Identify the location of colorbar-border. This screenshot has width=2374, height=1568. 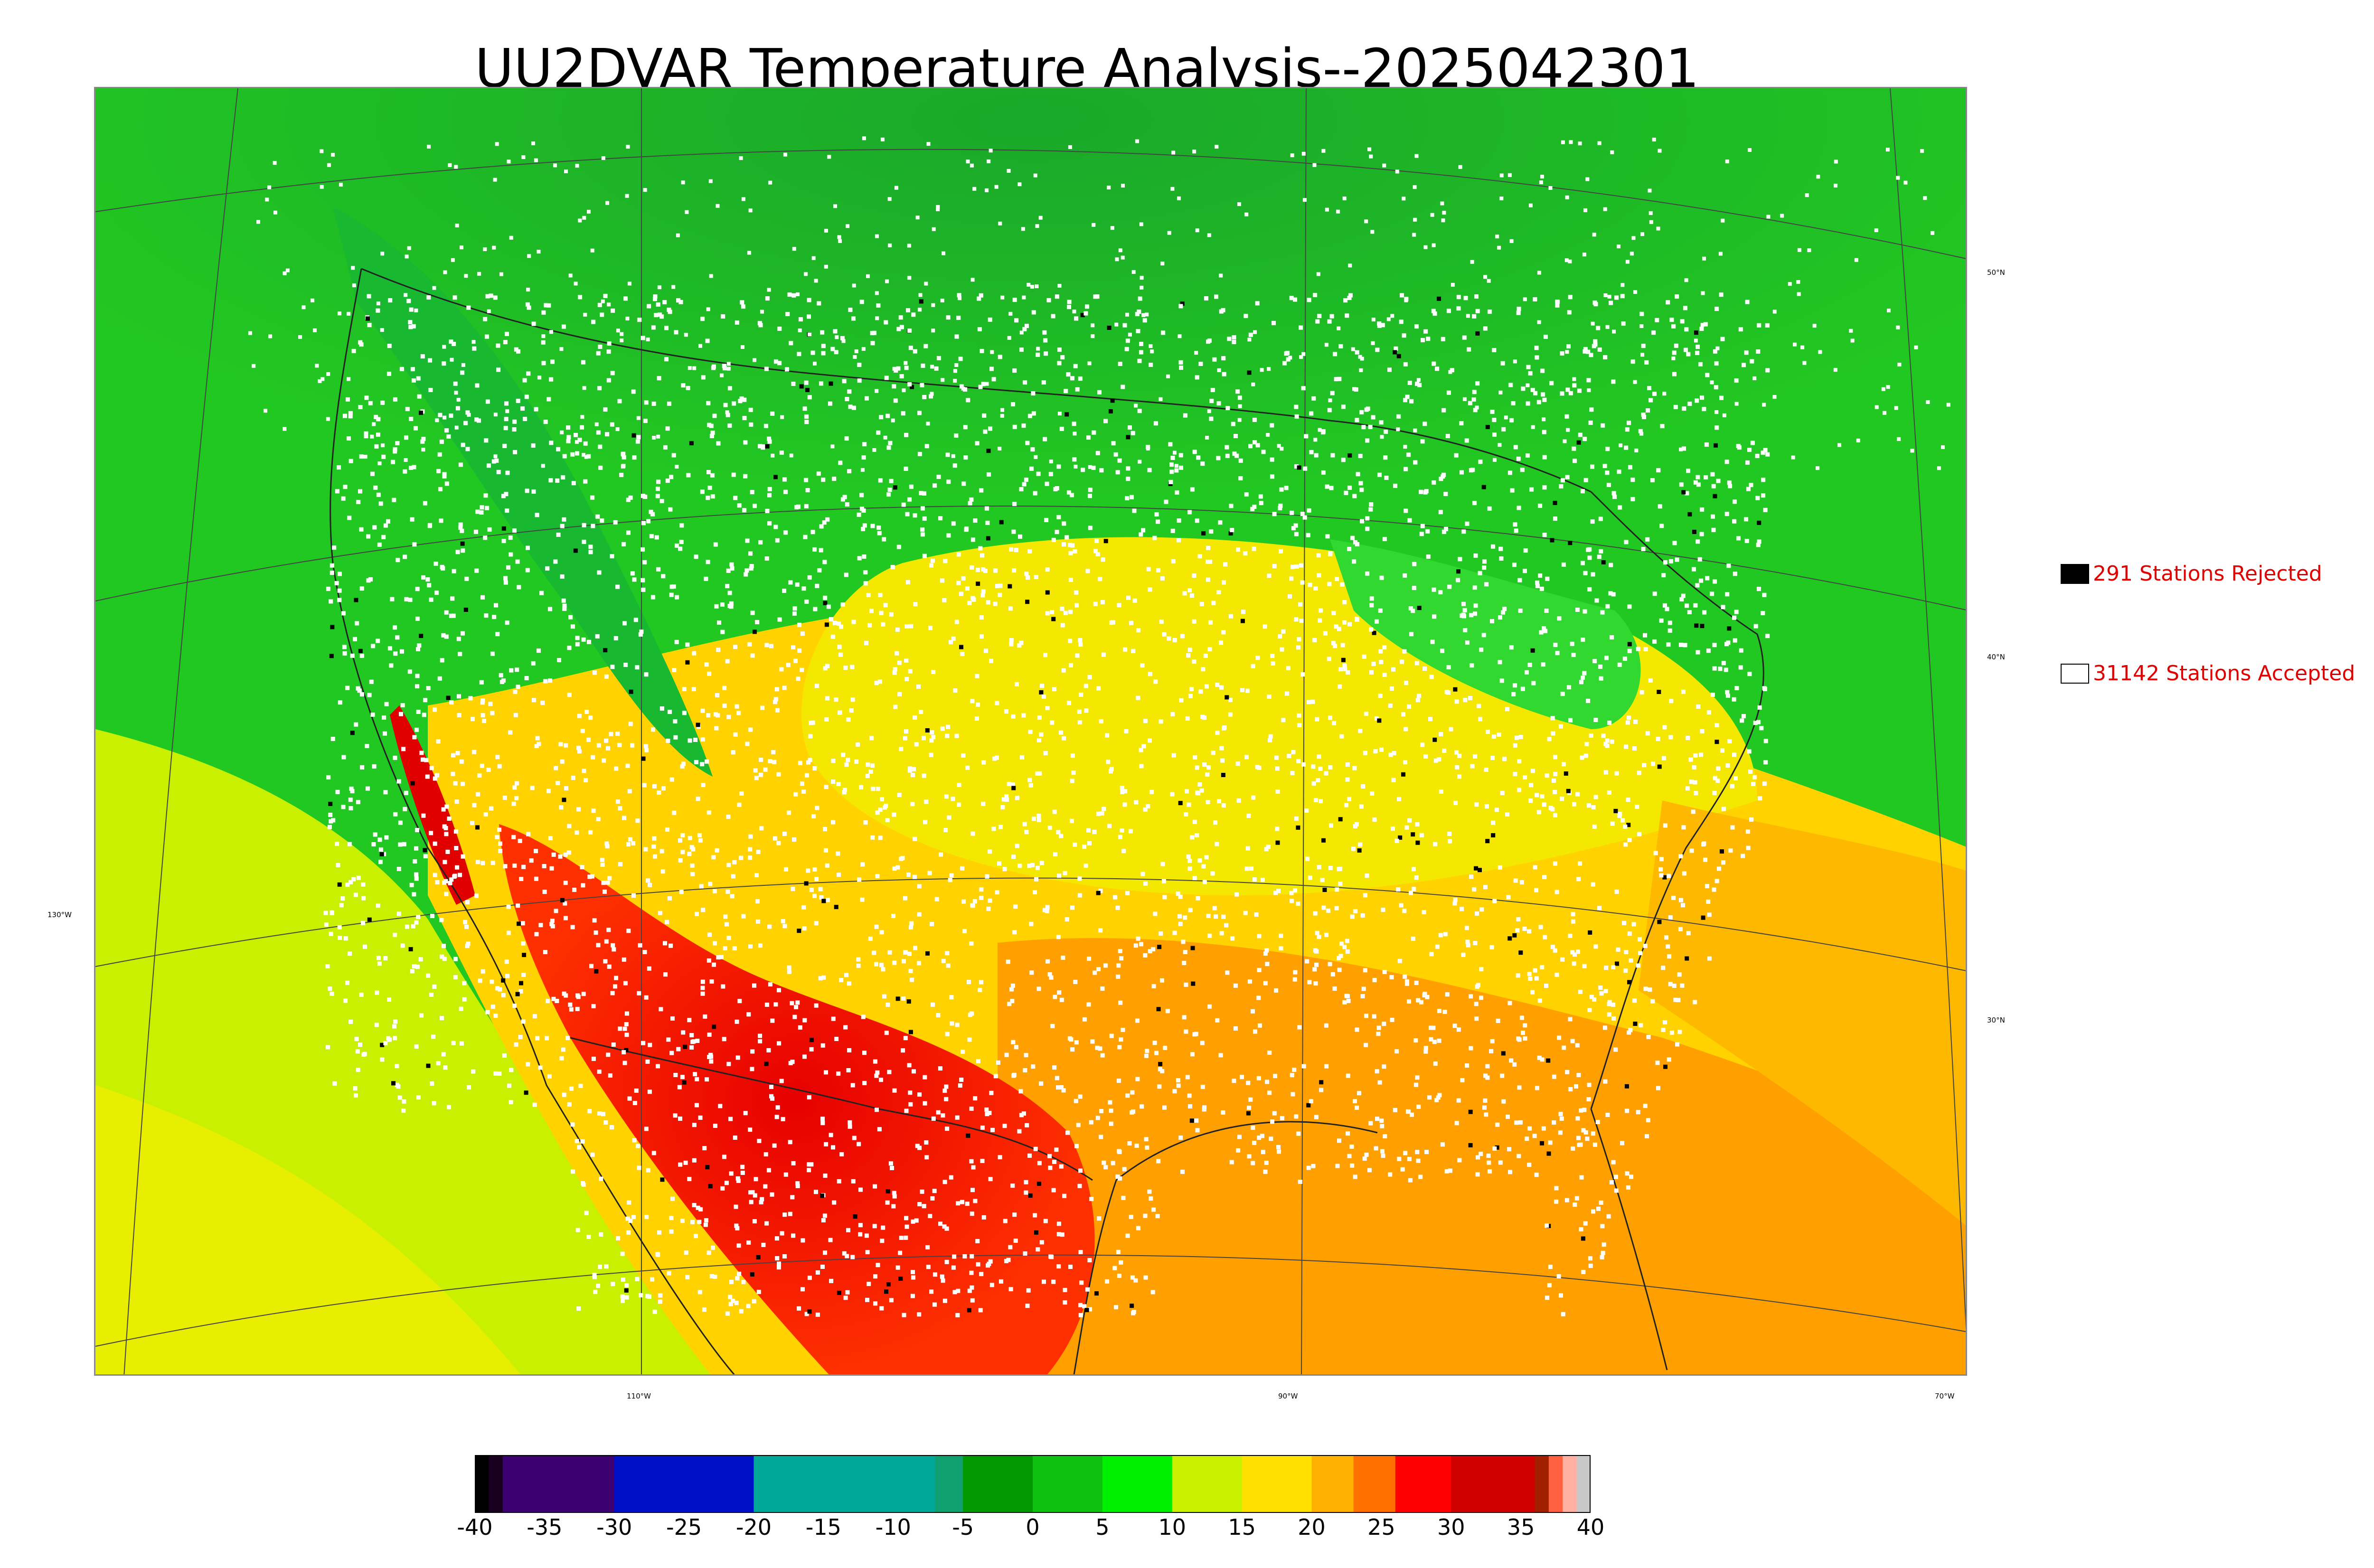
(1033, 1484).